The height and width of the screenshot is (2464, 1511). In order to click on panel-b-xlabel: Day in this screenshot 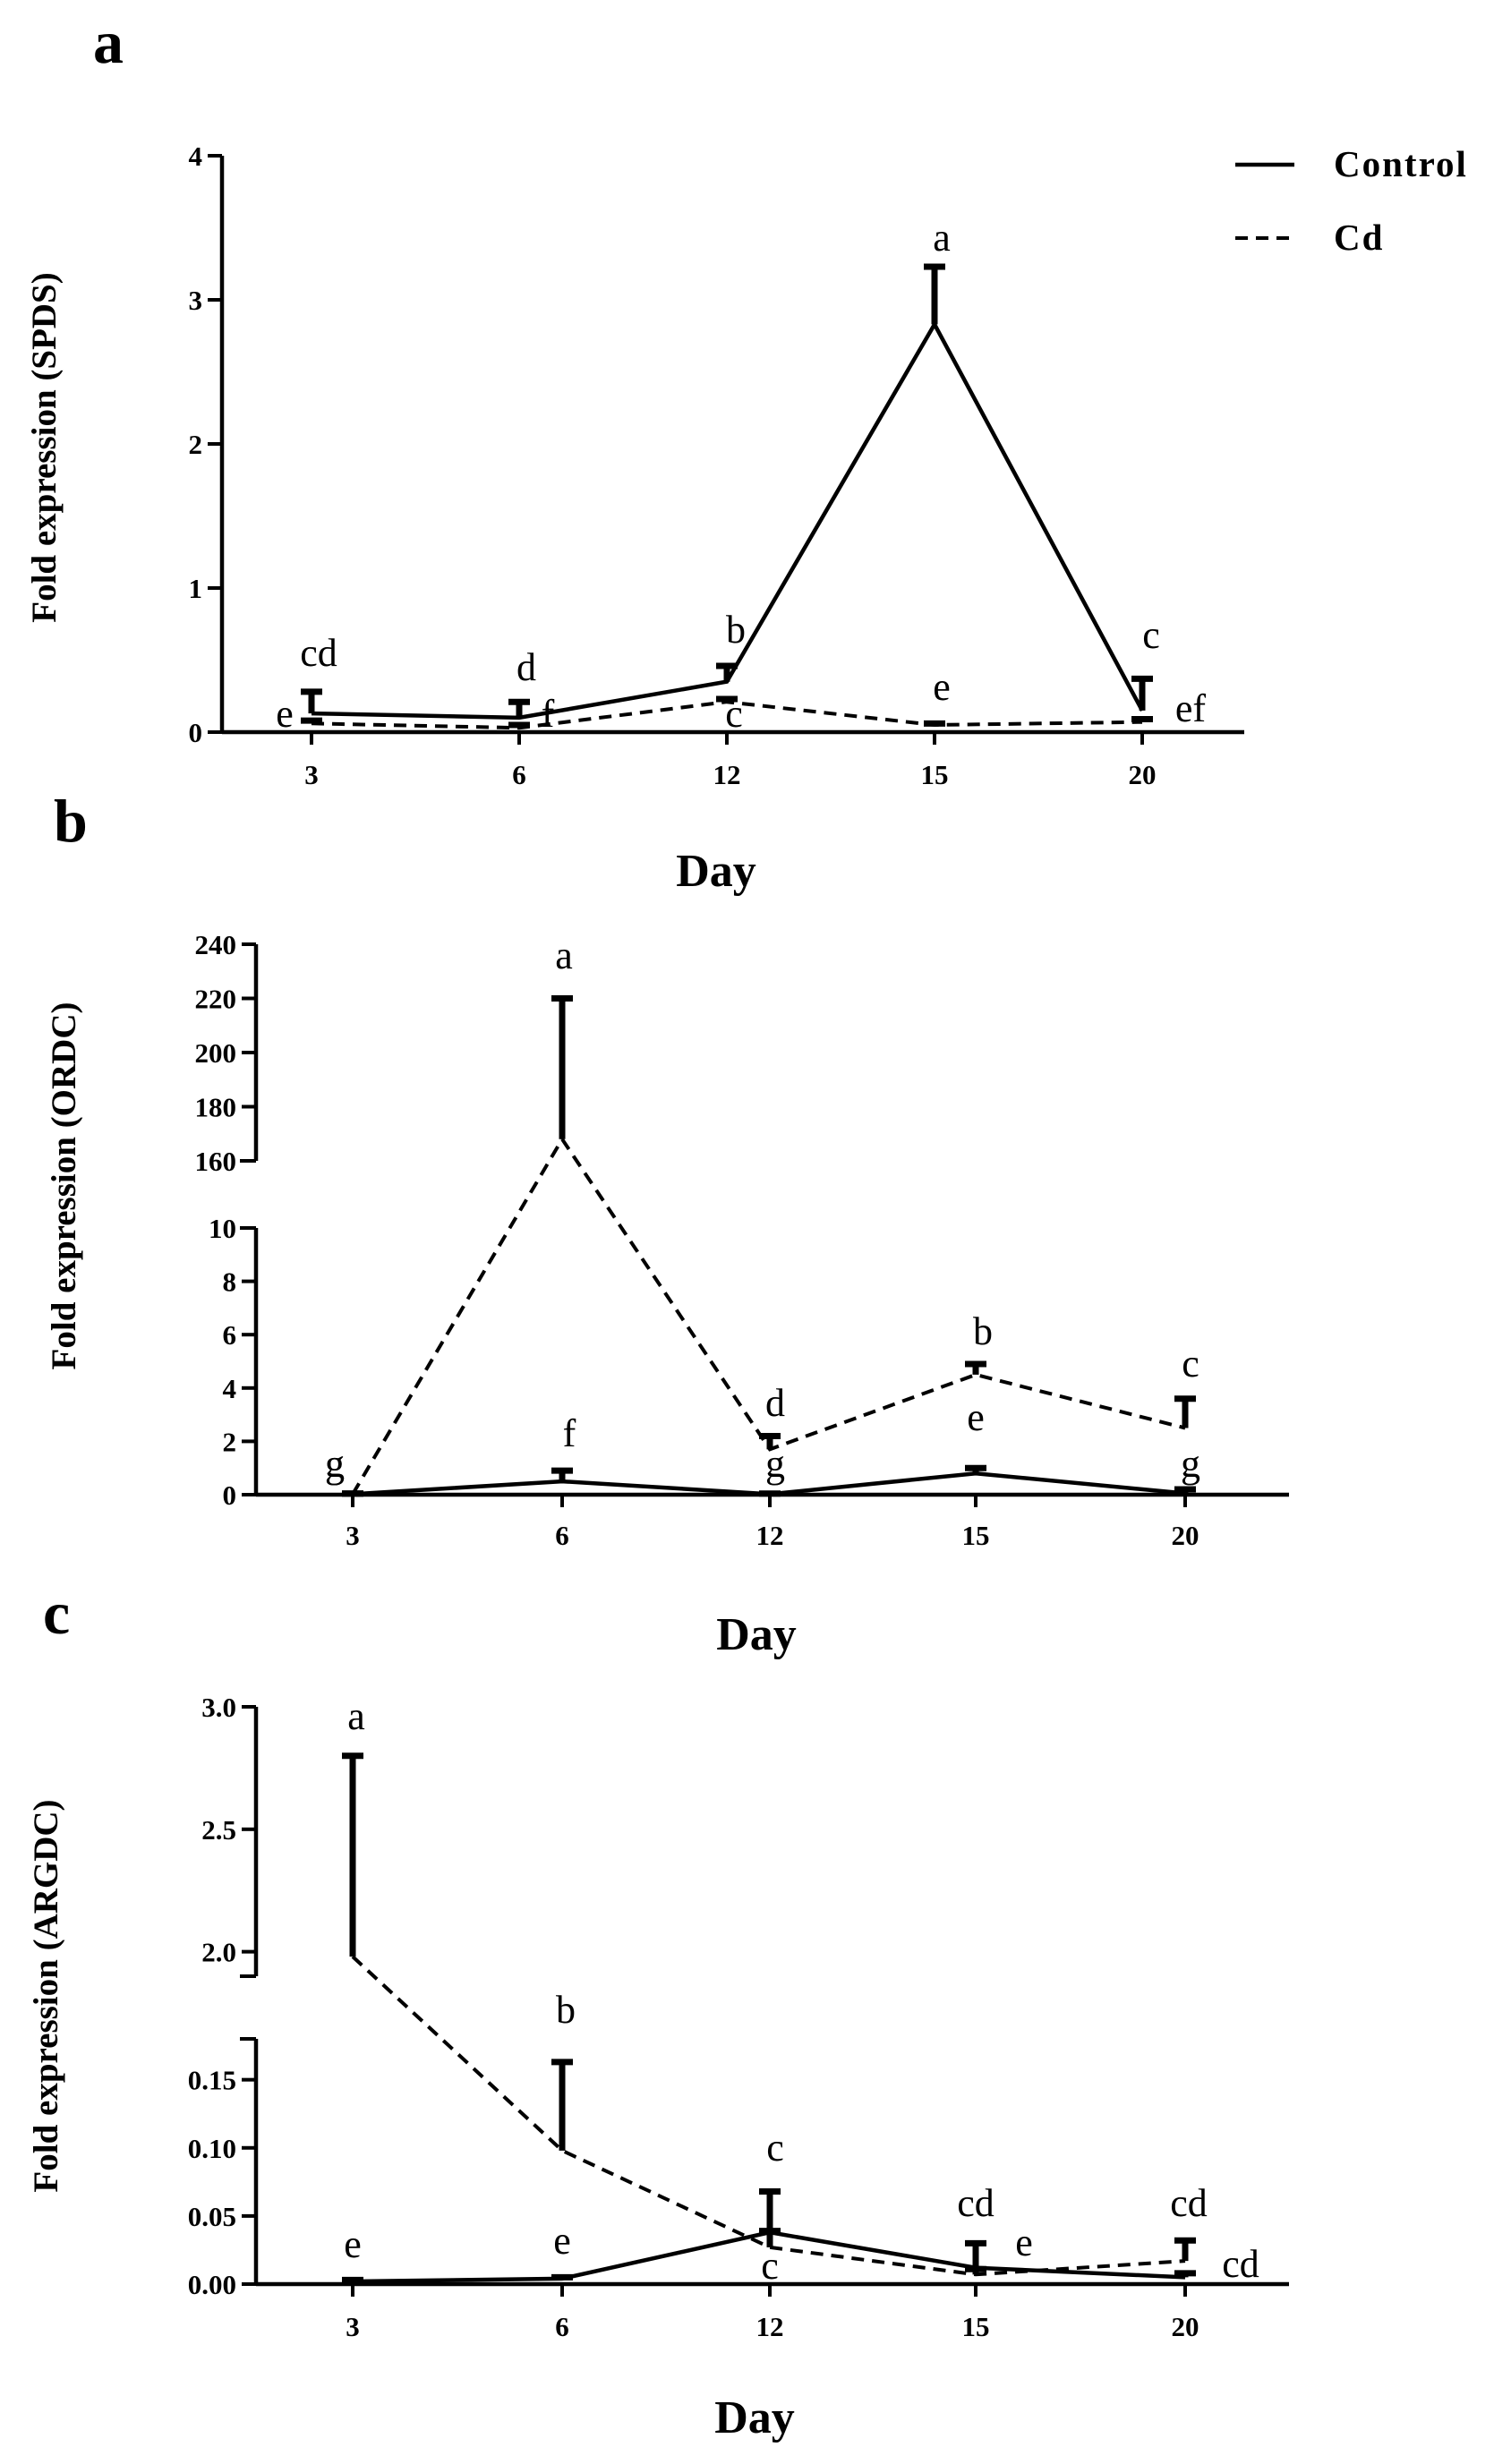, I will do `click(757, 1635)`.